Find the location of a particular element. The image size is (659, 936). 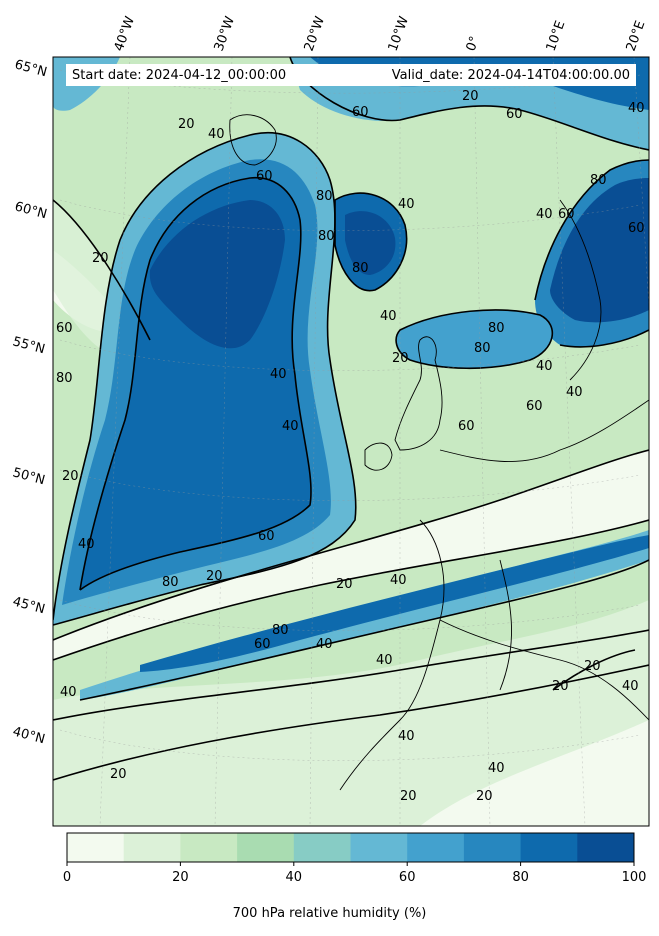

valid-date-text: Valid_date: 2024-04-14T04:00:00.00 is located at coordinates (510, 75).